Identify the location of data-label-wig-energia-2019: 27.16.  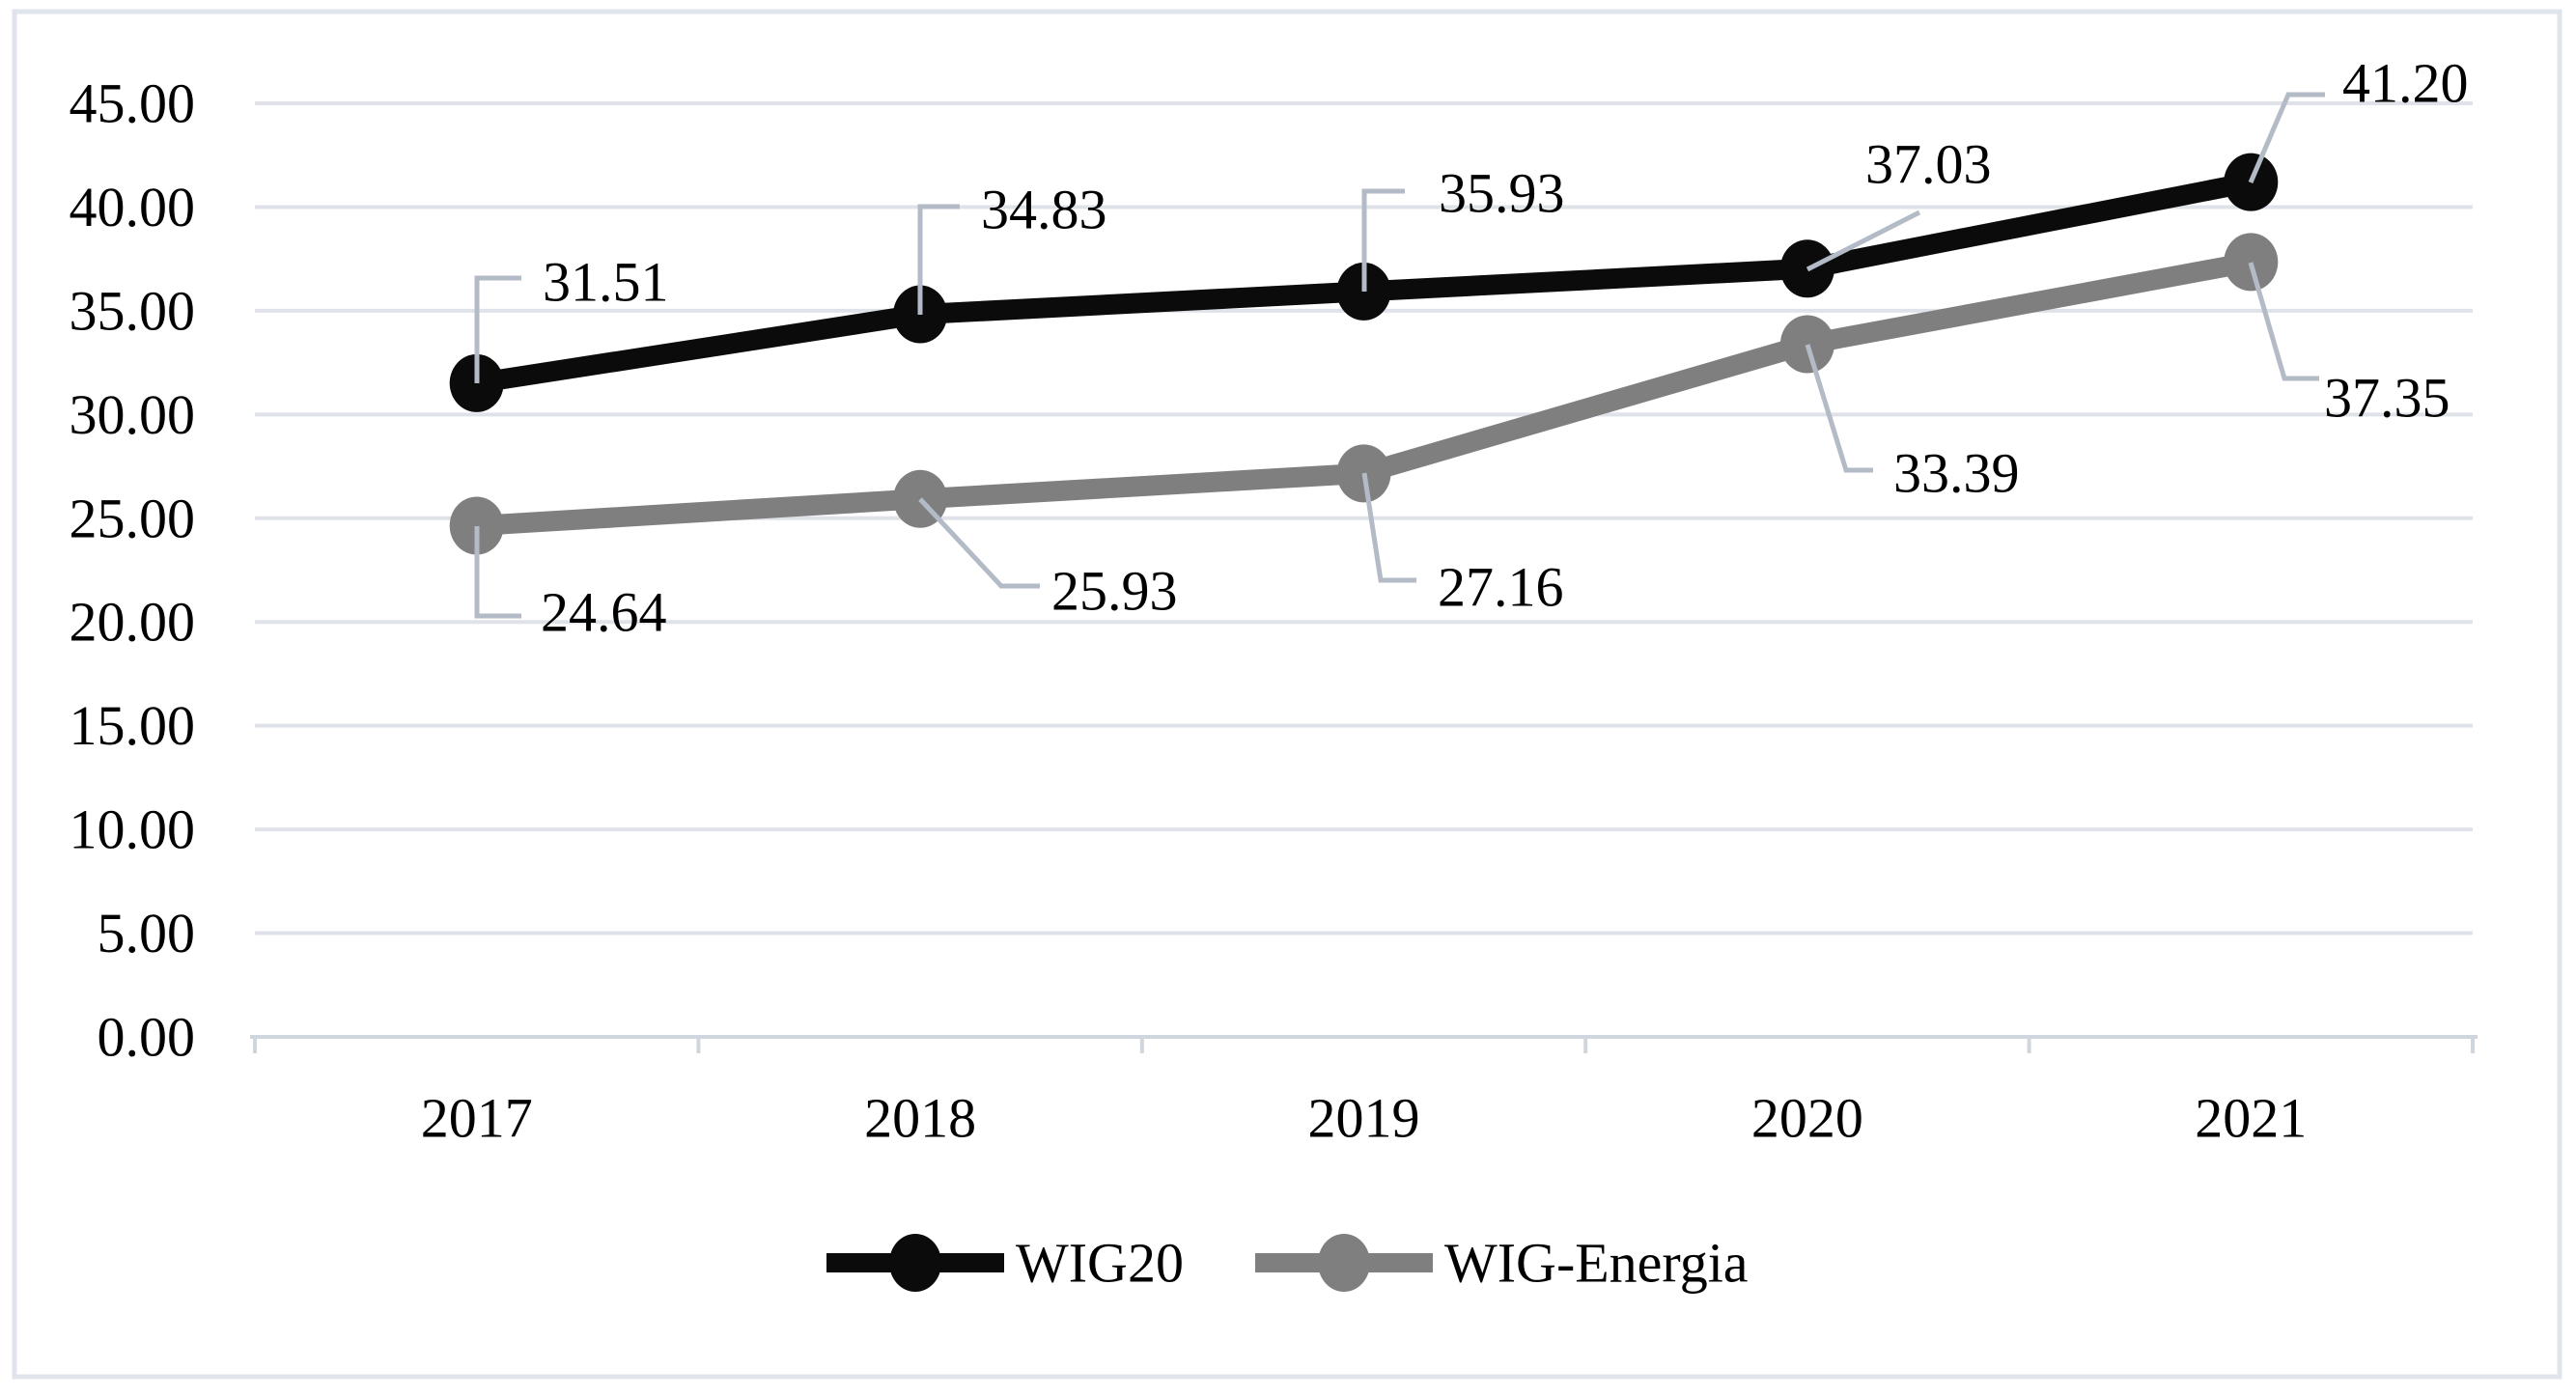
(1501, 587).